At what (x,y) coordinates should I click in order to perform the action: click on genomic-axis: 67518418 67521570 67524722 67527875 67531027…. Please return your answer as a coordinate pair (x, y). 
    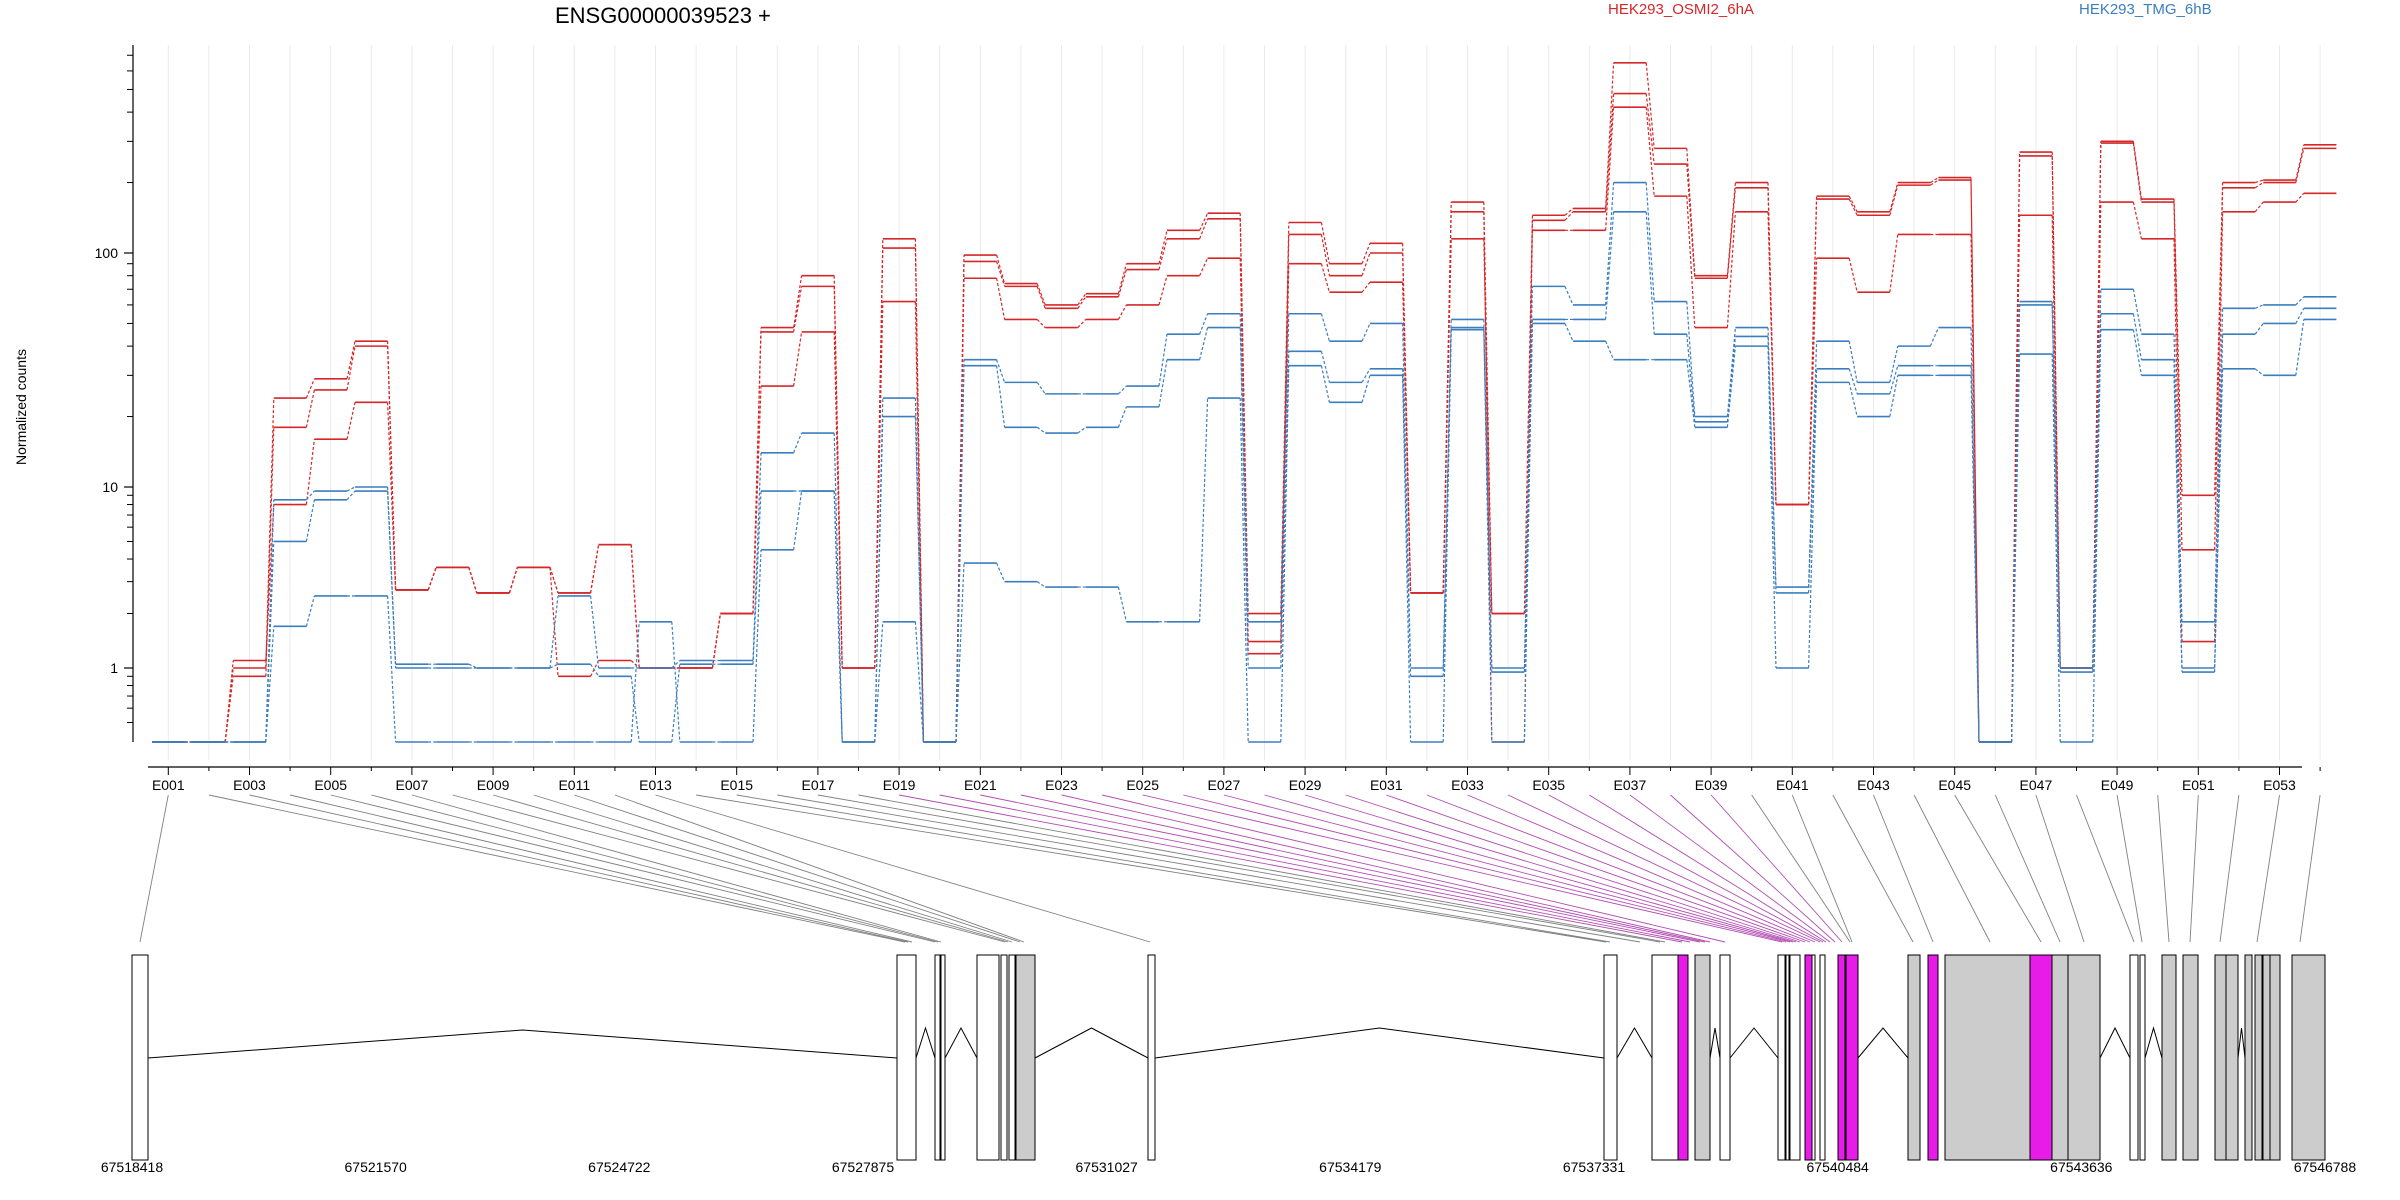
    Looking at the image, I should click on (1229, 1167).